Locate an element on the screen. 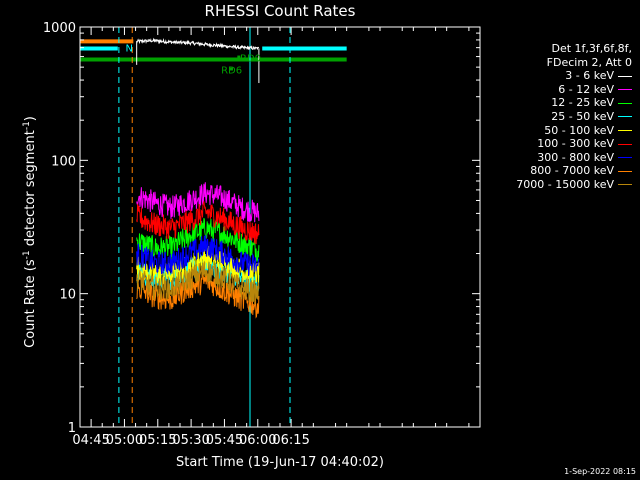 This screenshot has width=640, height=480. legend-header-line-2: FDecim 2, Att 0 is located at coordinates (589, 62).